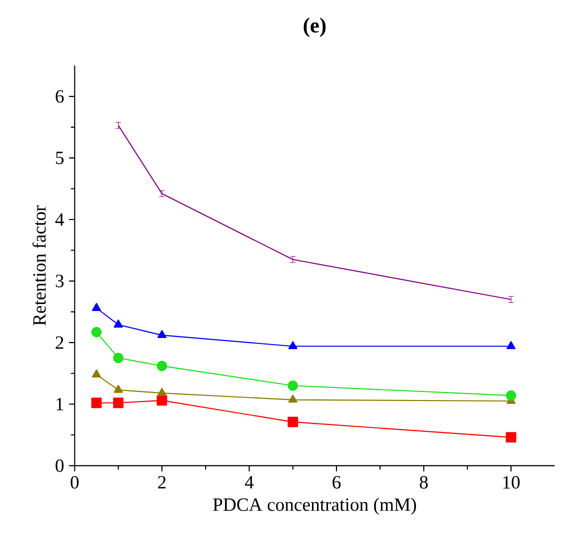 The height and width of the screenshot is (535, 571). What do you see at coordinates (39, 265) in the screenshot?
I see `y-axis-title: Retention factor` at bounding box center [39, 265].